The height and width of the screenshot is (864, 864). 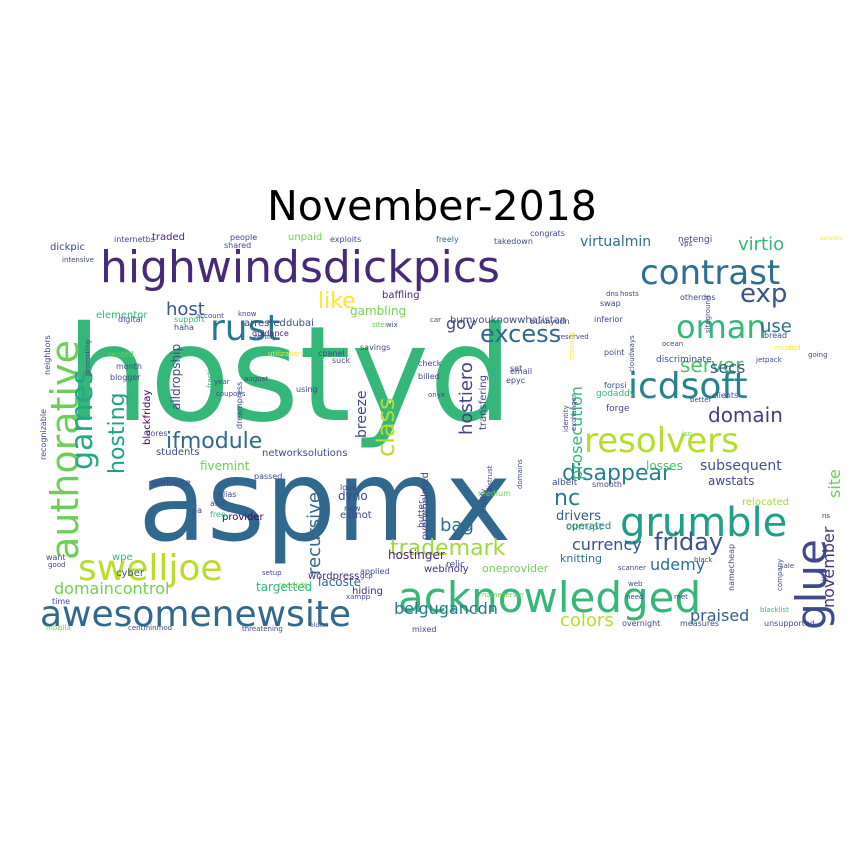 What do you see at coordinates (380, 325) in the screenshot?
I see `word-sites: sites` at bounding box center [380, 325].